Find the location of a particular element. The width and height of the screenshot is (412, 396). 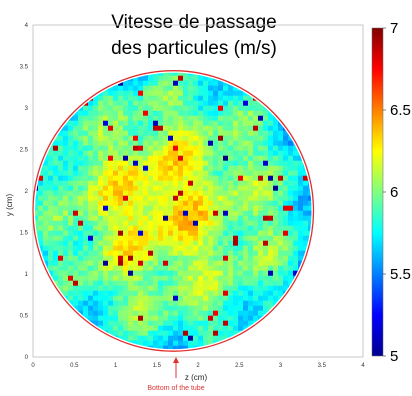

colorbar-tick-label: 5 is located at coordinates (394, 356).